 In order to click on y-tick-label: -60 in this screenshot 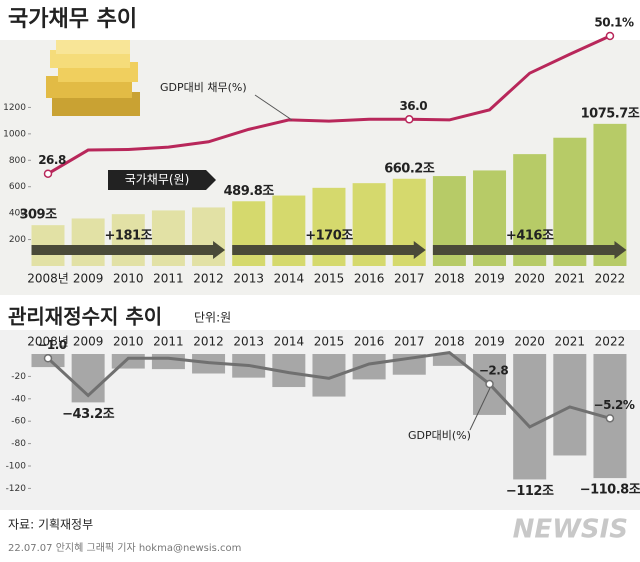, I will do `click(18, 422)`.